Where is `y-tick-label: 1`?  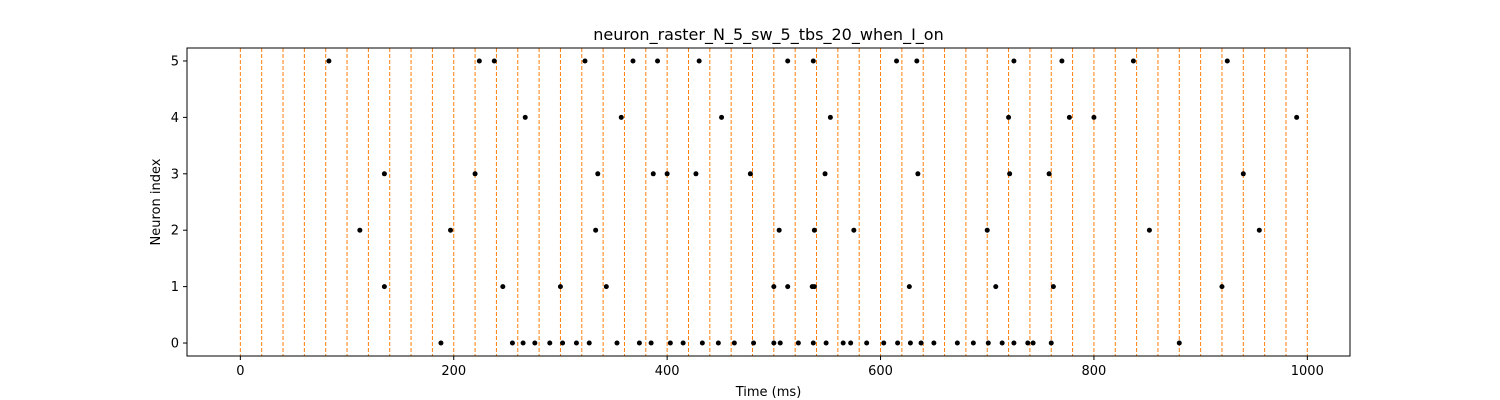 y-tick-label: 1 is located at coordinates (175, 287).